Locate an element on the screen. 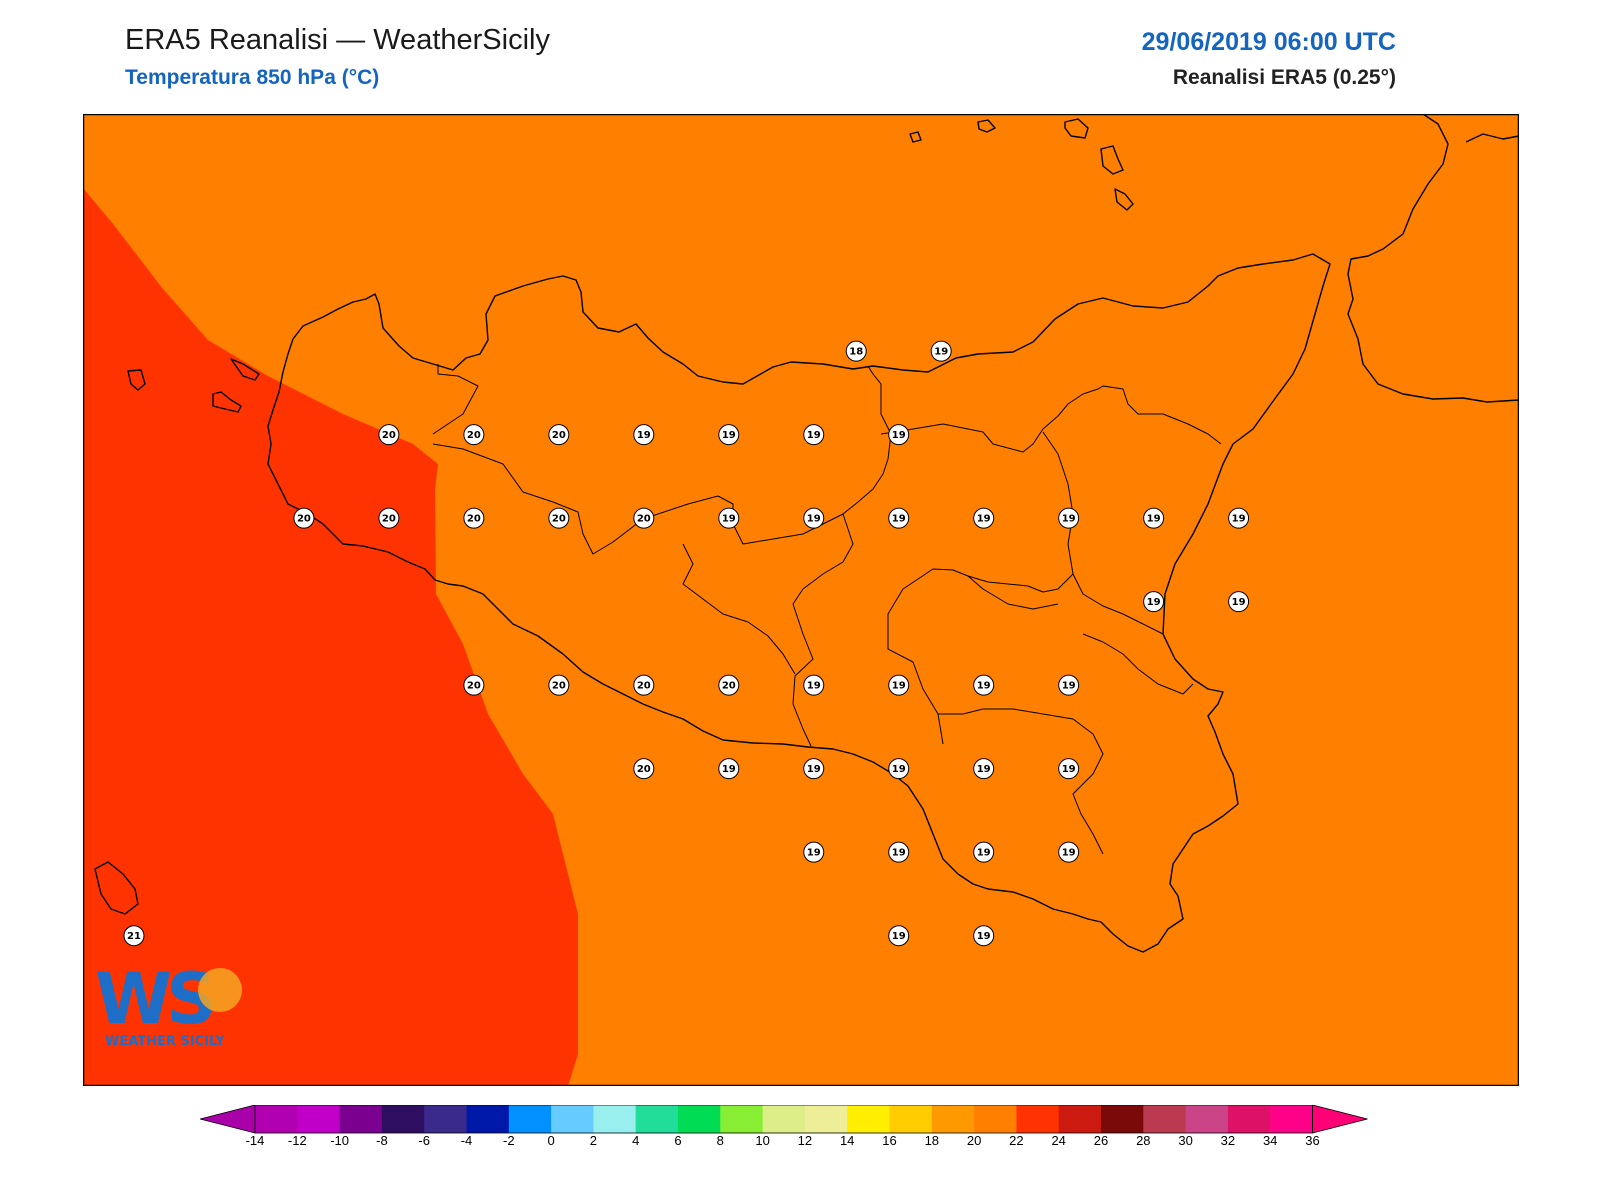 This screenshot has width=1600, height=1200. station-marker: 21 is located at coordinates (134, 936).